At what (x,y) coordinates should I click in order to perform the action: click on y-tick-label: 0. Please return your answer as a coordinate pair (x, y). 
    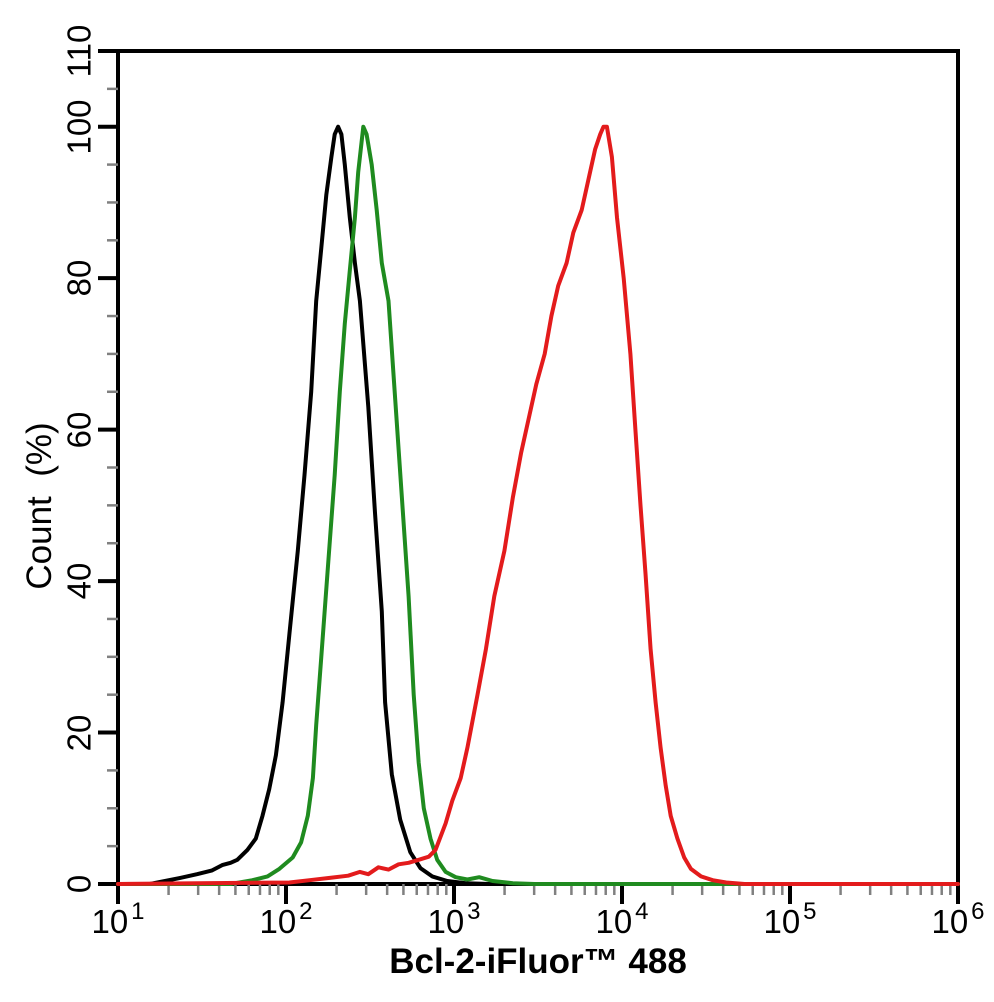
    Looking at the image, I should click on (79, 884).